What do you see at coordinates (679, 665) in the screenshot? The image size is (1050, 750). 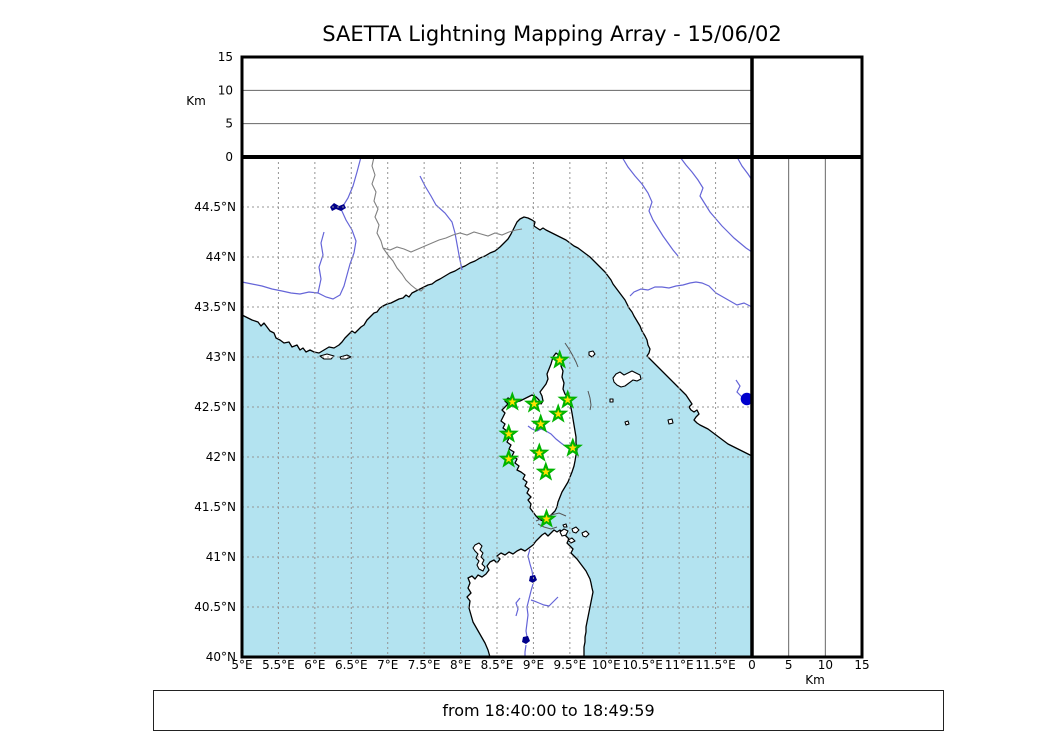 I see `lon-tick-label: 11°E` at bounding box center [679, 665].